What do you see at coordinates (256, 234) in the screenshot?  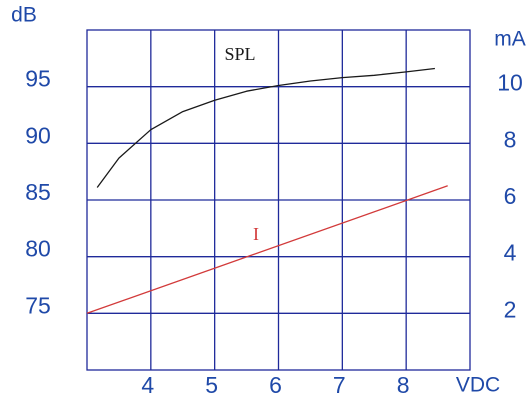 I see `series-label: I` at bounding box center [256, 234].